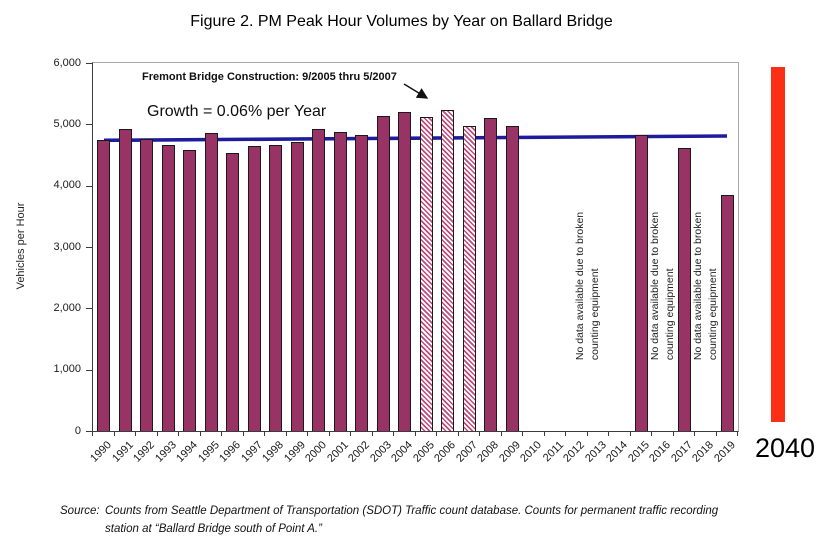  Describe the element at coordinates (101, 452) in the screenshot. I see `x-tick-label-1990: 1990` at that location.